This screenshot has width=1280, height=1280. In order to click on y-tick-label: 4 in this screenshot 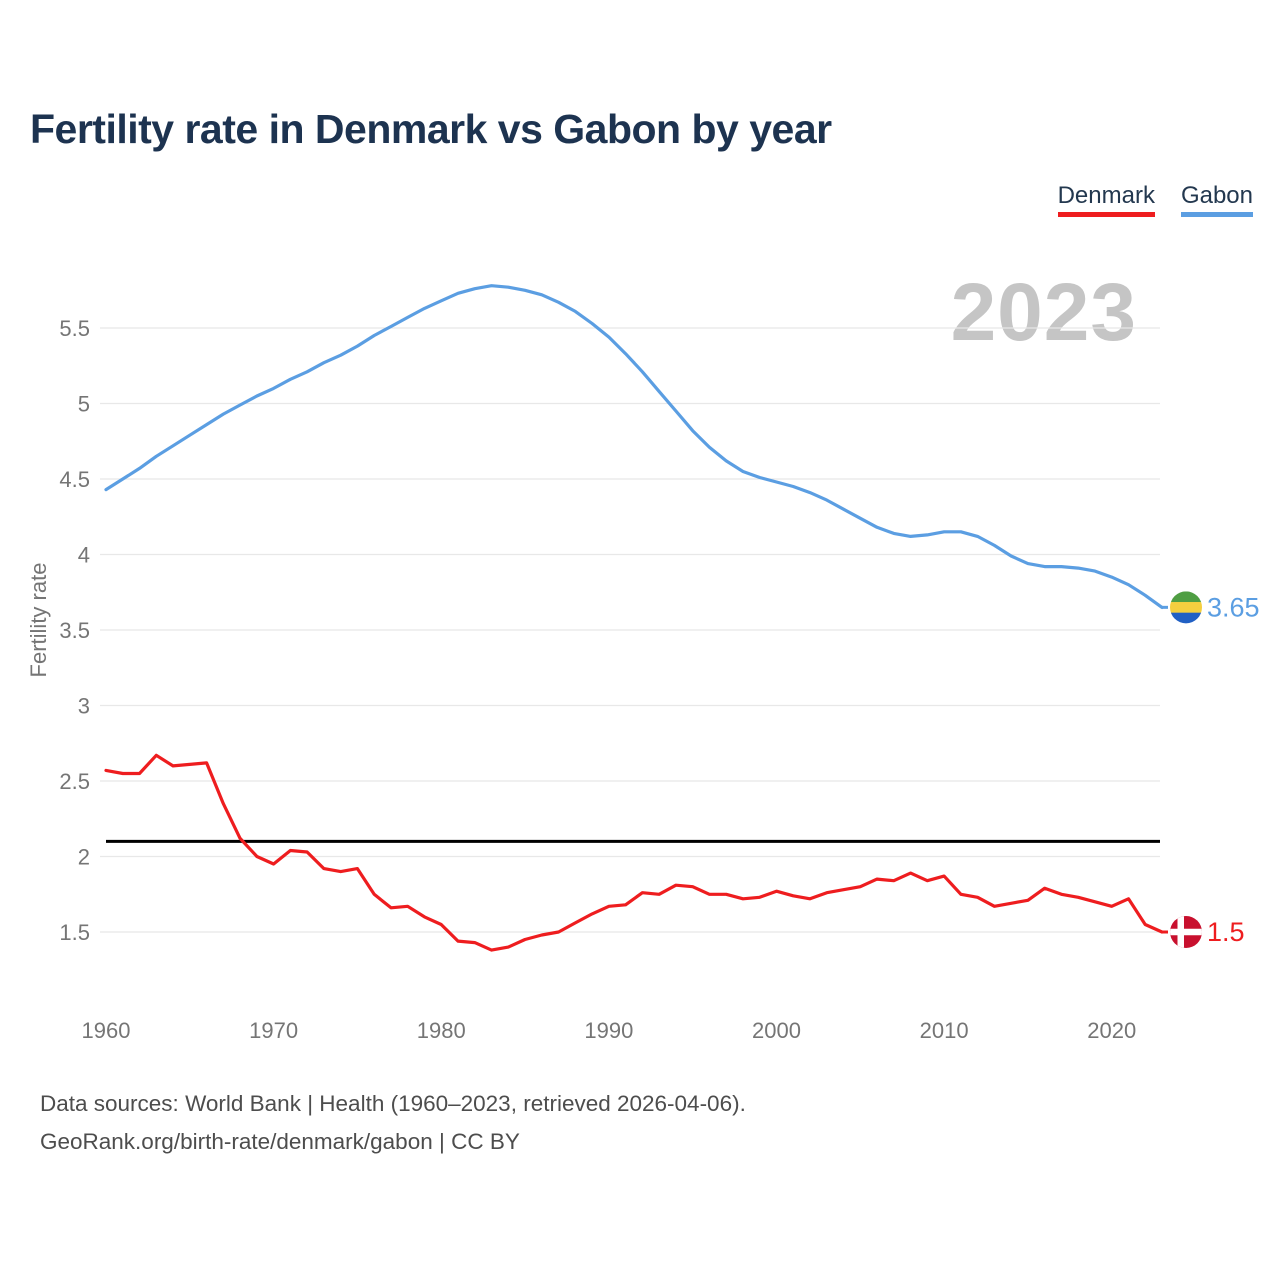, I will do `click(84, 555)`.